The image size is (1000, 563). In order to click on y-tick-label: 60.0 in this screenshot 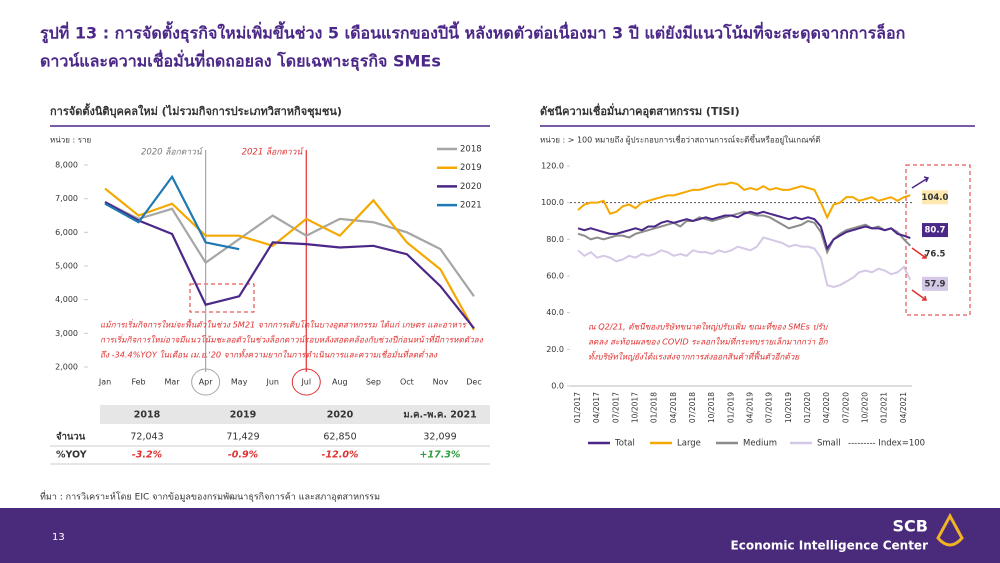, I will do `click(555, 276)`.